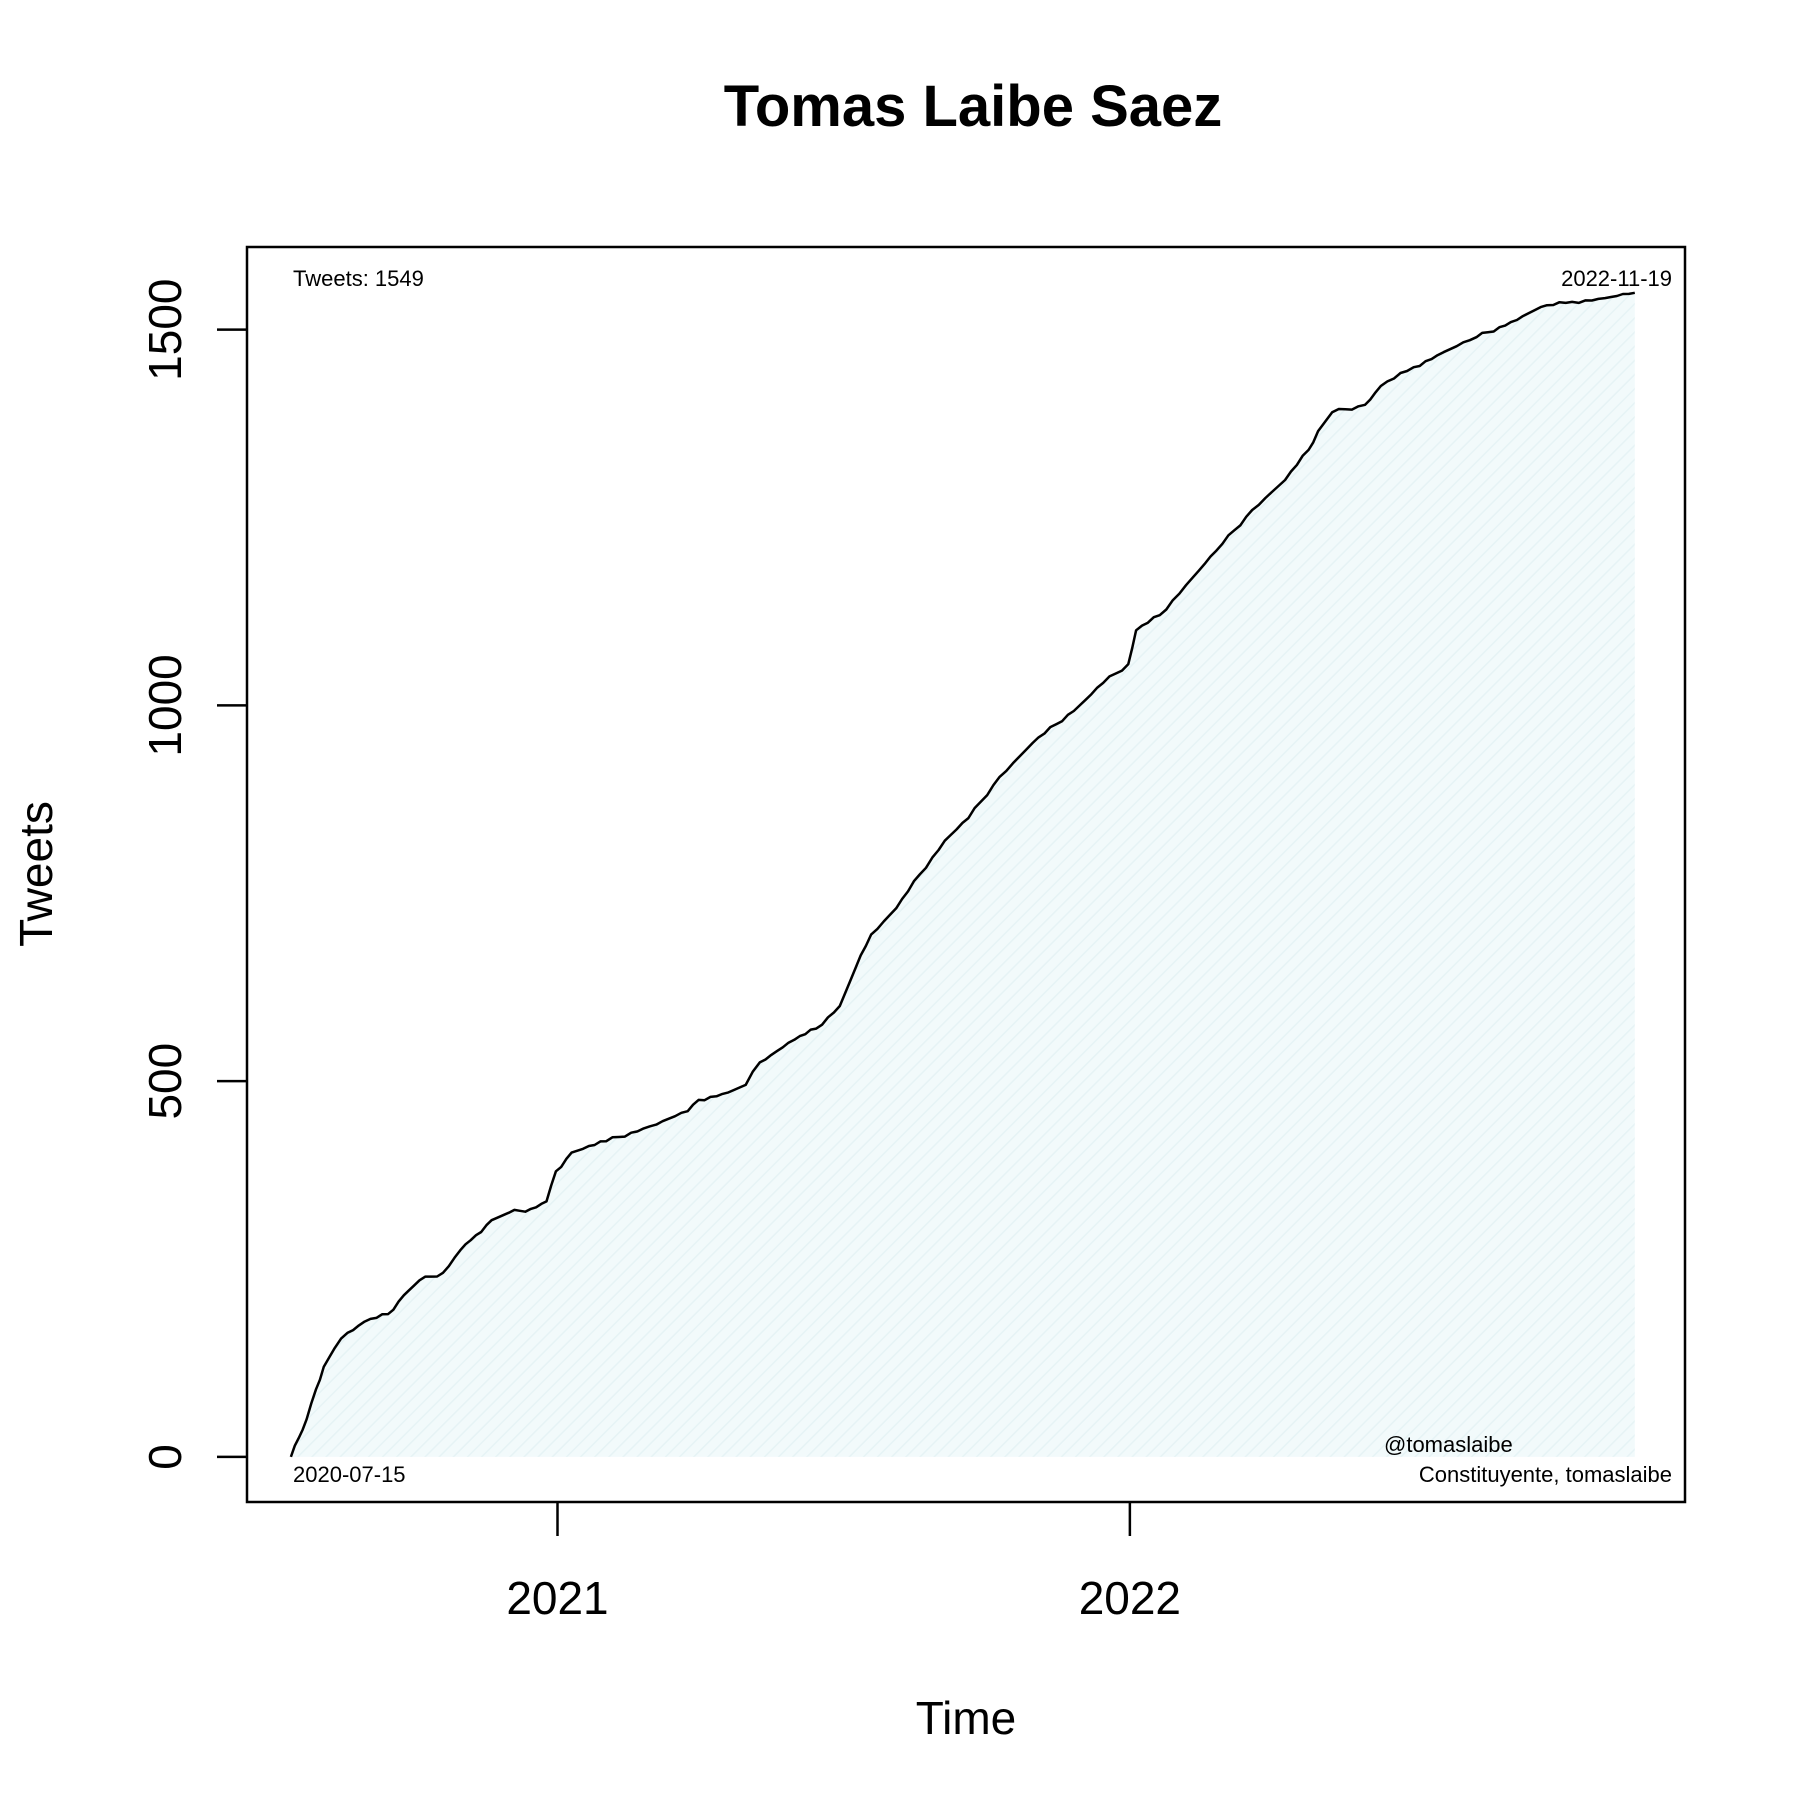 The image size is (1800, 1800). Describe the element at coordinates (1448, 1444) in the screenshot. I see `handle-annotation: @tomaslaibe` at that location.